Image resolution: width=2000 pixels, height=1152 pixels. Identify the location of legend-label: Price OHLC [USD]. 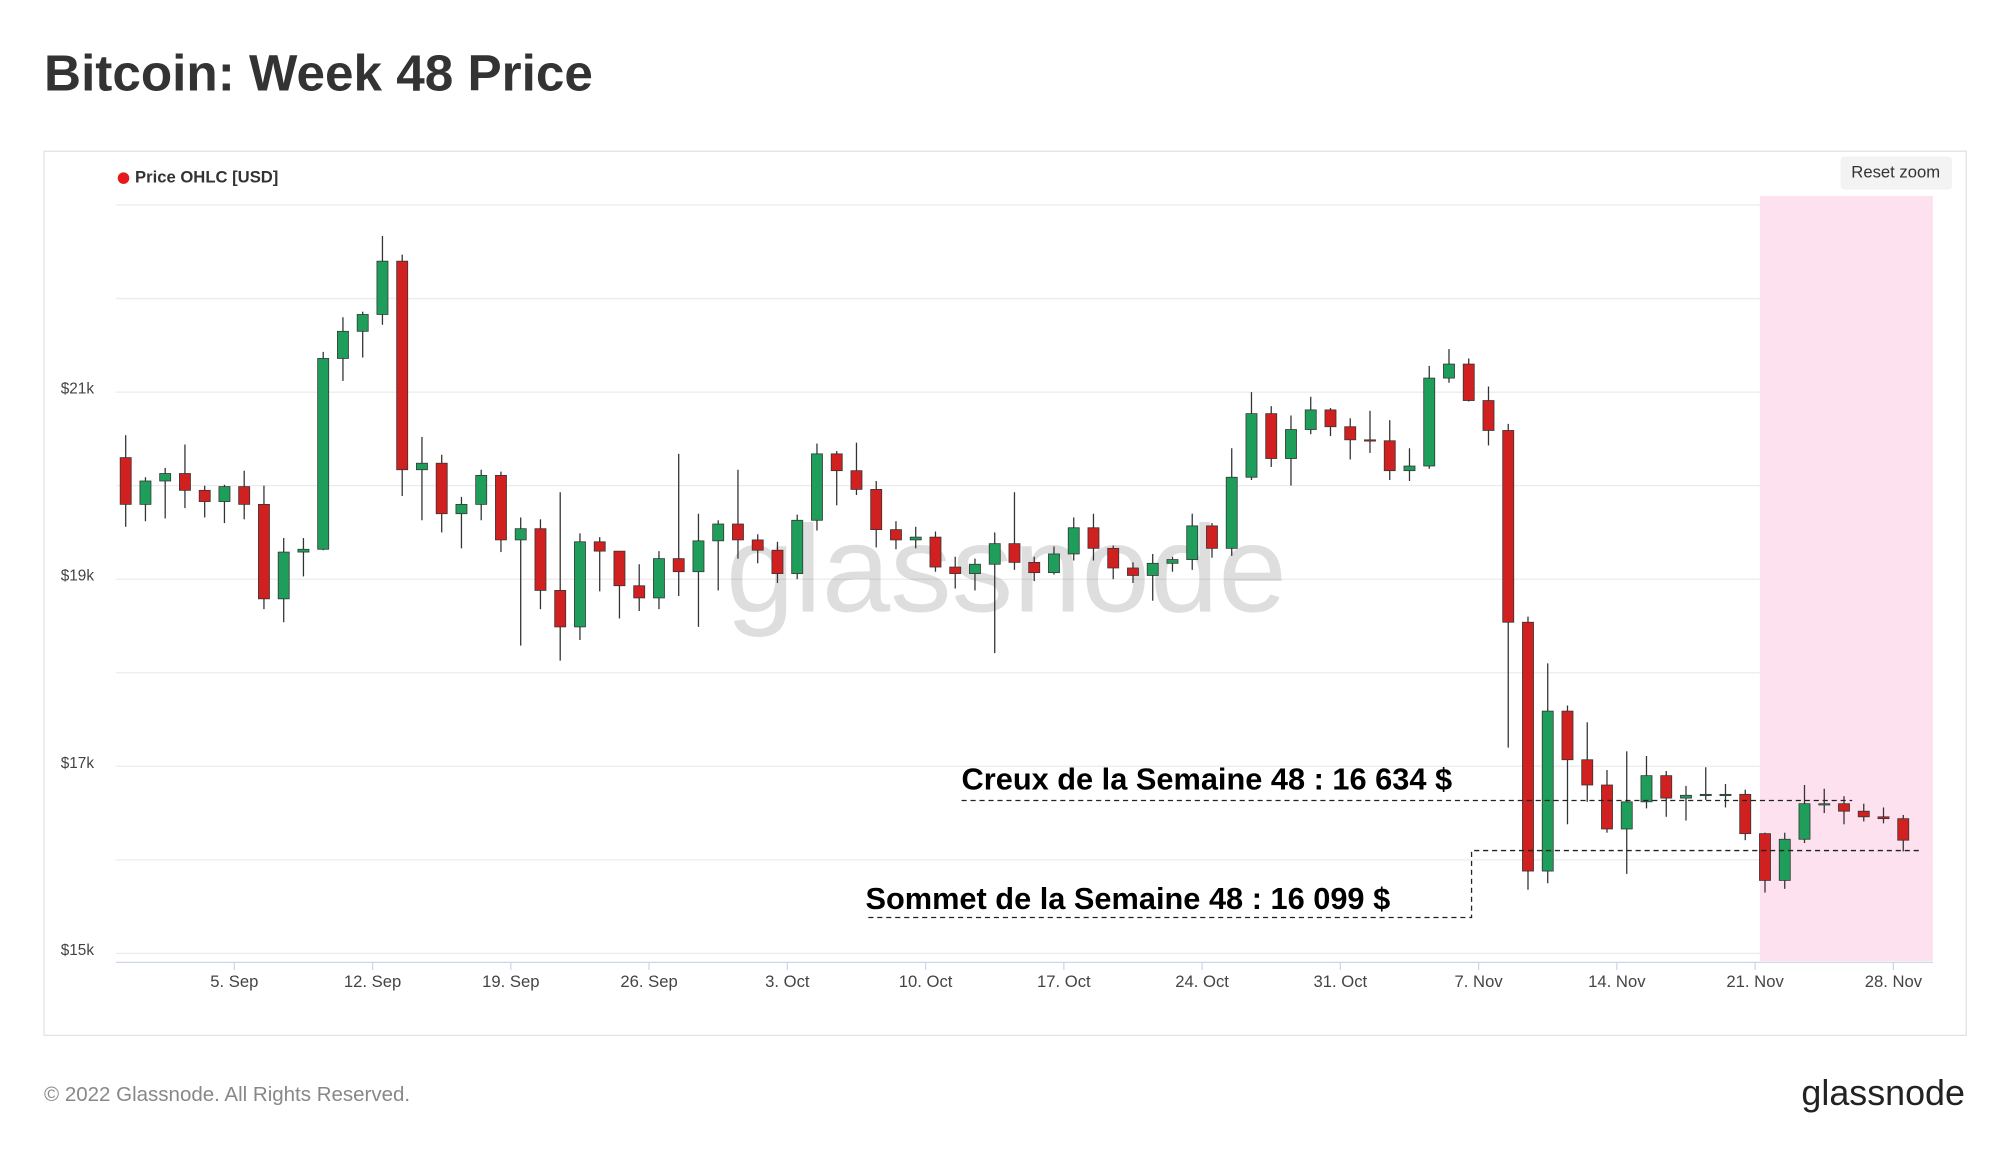
(206, 177).